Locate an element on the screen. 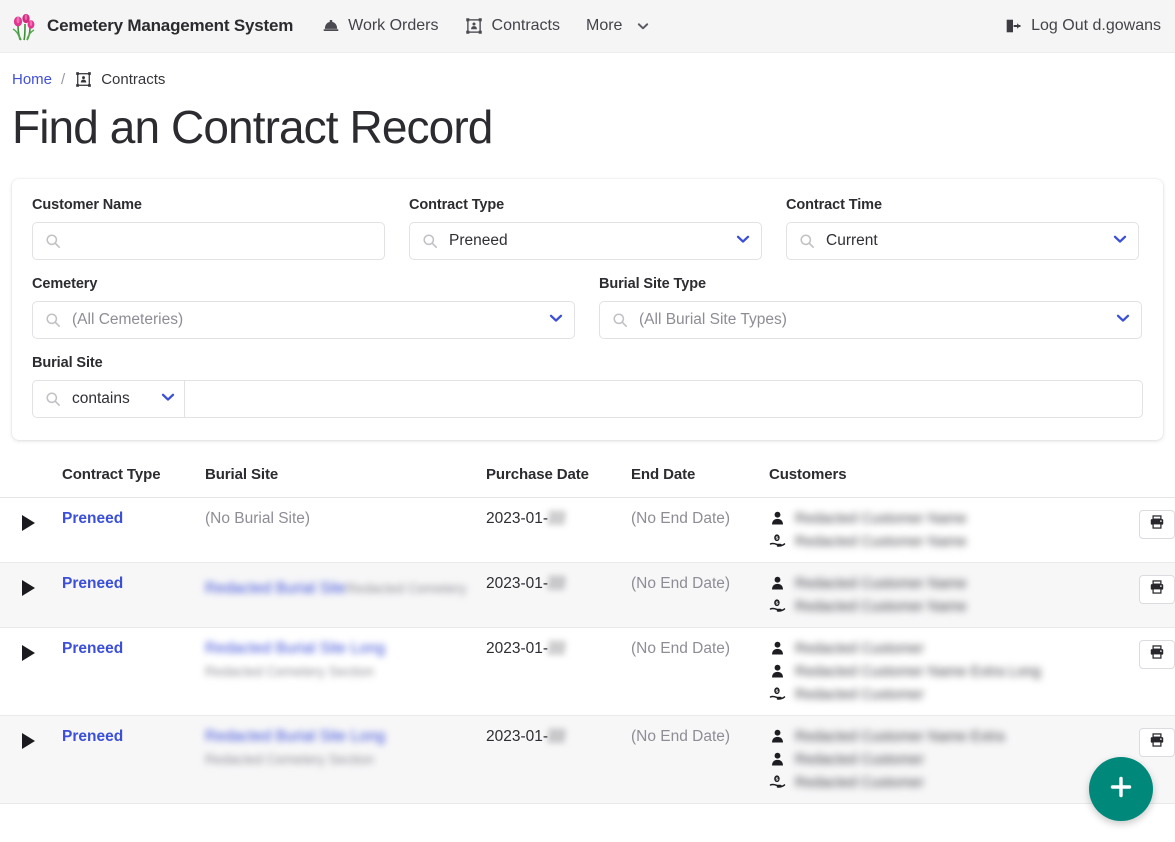 The height and width of the screenshot is (842, 1175). filter-burial-site-type: Burial Site Type (All Burial Site Types) is located at coordinates (870, 308).